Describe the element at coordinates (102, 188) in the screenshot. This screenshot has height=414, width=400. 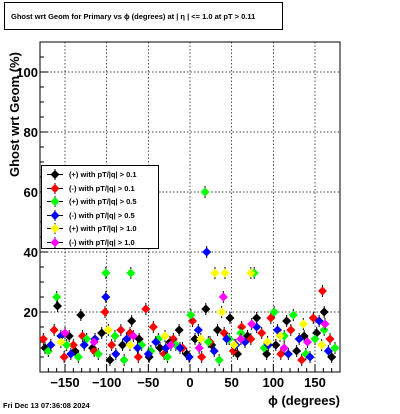
I see `legend-label: (-) with pT/|q| > 0.1` at that location.